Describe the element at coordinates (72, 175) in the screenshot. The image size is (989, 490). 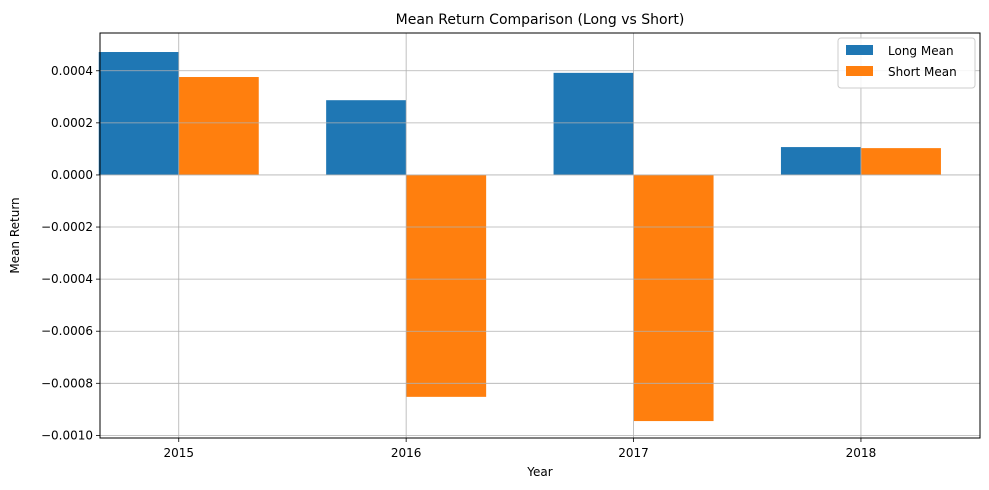
I see `y-tick-label: 0.0000` at that location.